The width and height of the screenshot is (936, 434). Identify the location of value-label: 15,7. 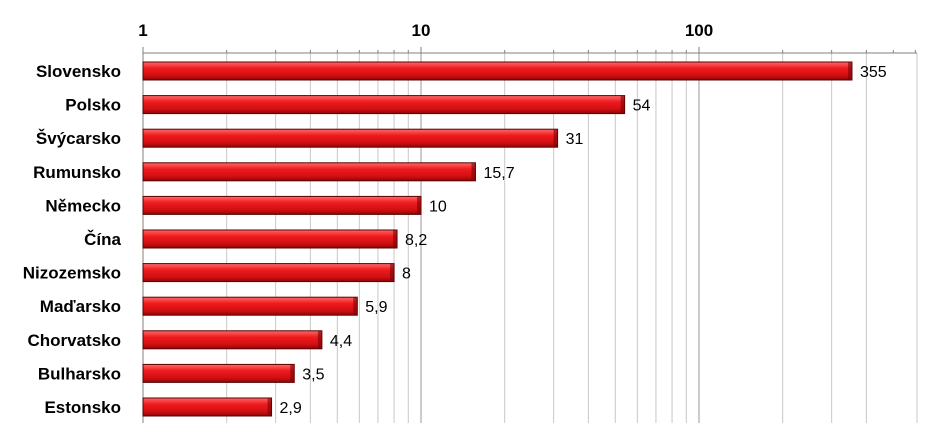
(498, 173).